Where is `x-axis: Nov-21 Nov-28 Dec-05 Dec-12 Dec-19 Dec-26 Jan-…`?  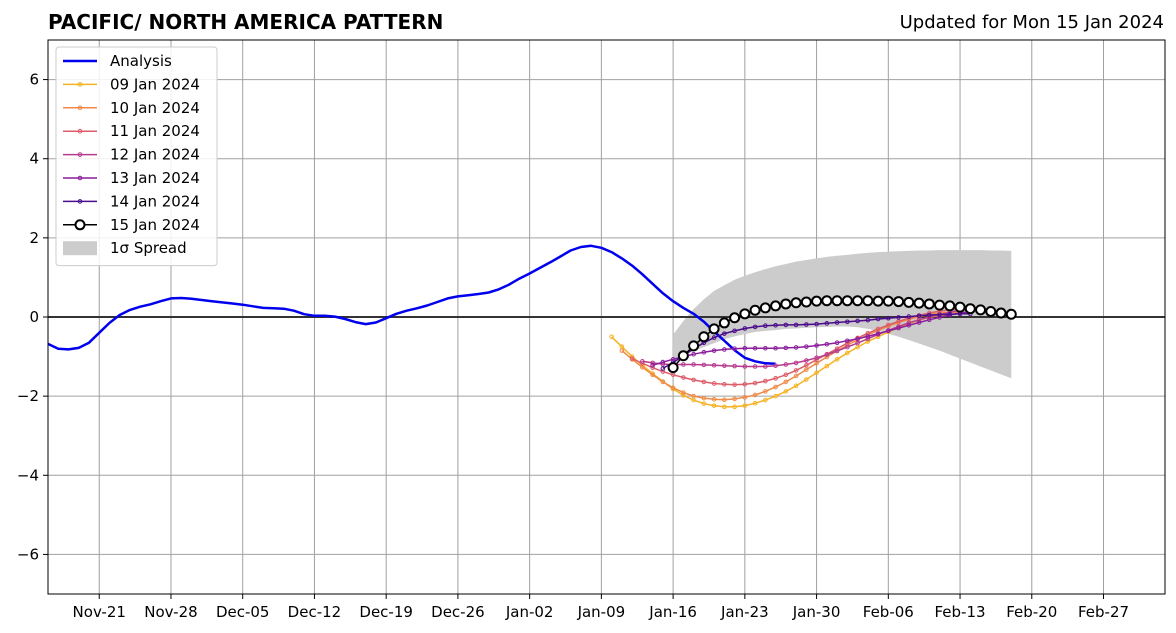
x-axis: Nov-21 Nov-28 Dec-05 Dec-12 Dec-19 Dec-26 Jan-… is located at coordinates (601, 607).